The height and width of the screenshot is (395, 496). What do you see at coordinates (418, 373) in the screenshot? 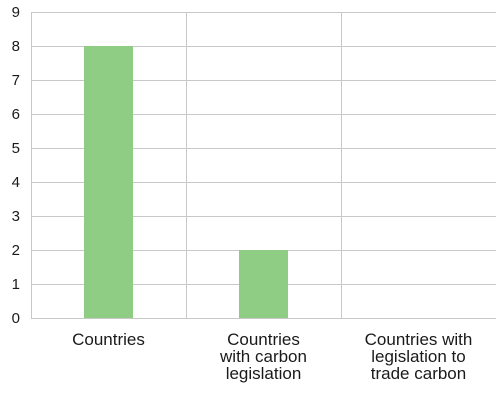
I see `x-category-label-line: trade carbon` at bounding box center [418, 373].